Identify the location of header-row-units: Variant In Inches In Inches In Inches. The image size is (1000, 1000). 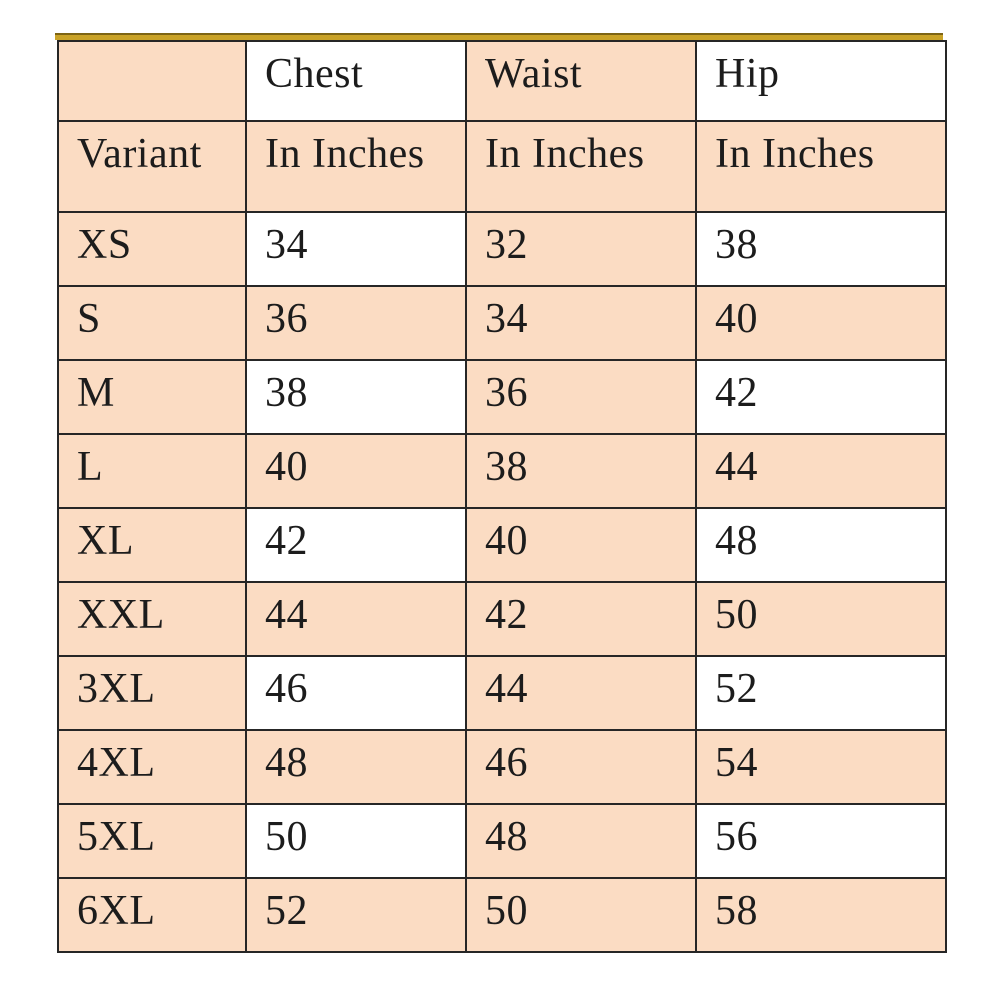
(502, 166).